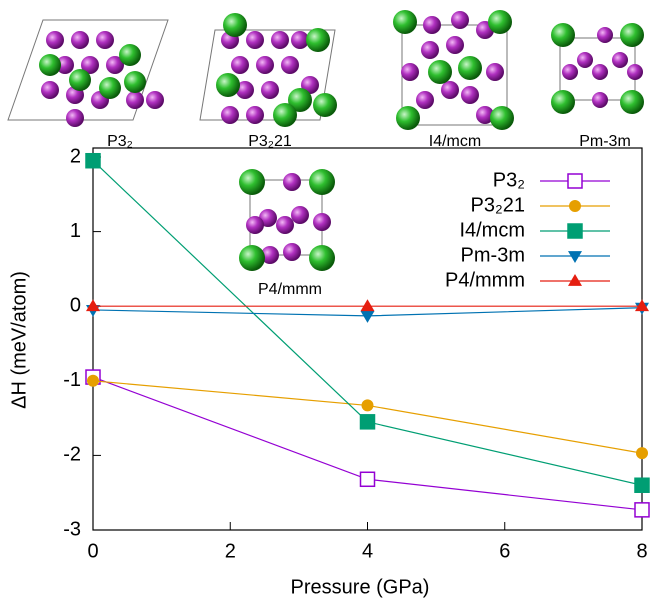 This screenshot has width=653, height=606. Describe the element at coordinates (498, 205) in the screenshot. I see `legend-label: P3₂21` at that location.